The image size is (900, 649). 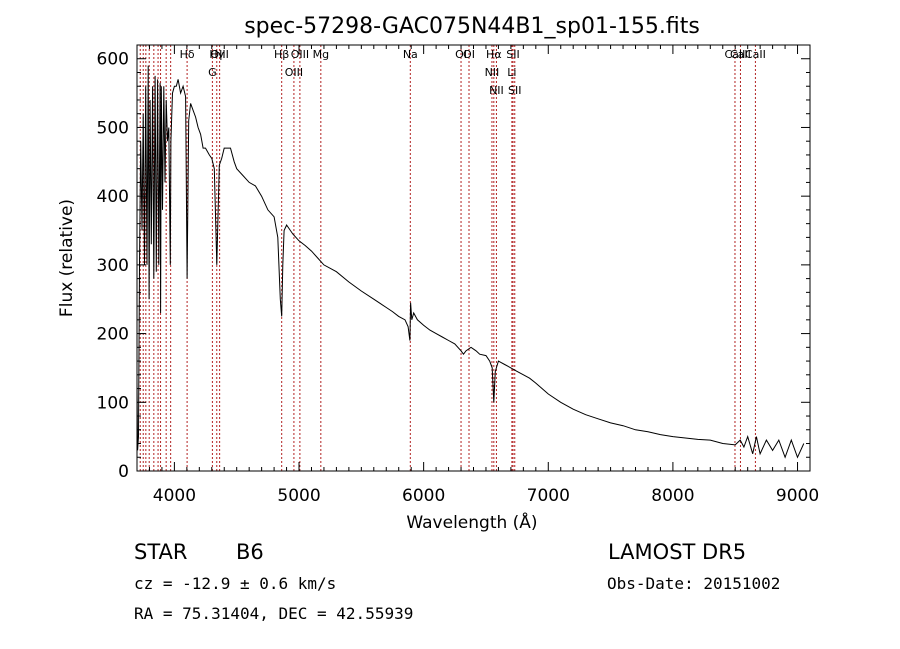 I want to click on redshift-text: cz = -12.9 ± 0.6 km/s, so click(x=235, y=583).